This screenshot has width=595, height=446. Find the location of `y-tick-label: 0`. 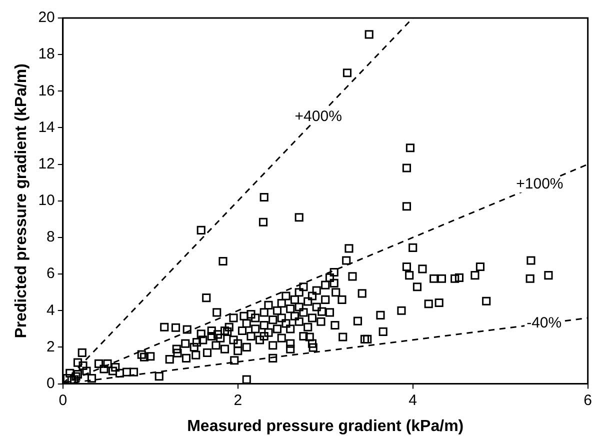

y-tick-label: 0 is located at coordinates (50, 383).